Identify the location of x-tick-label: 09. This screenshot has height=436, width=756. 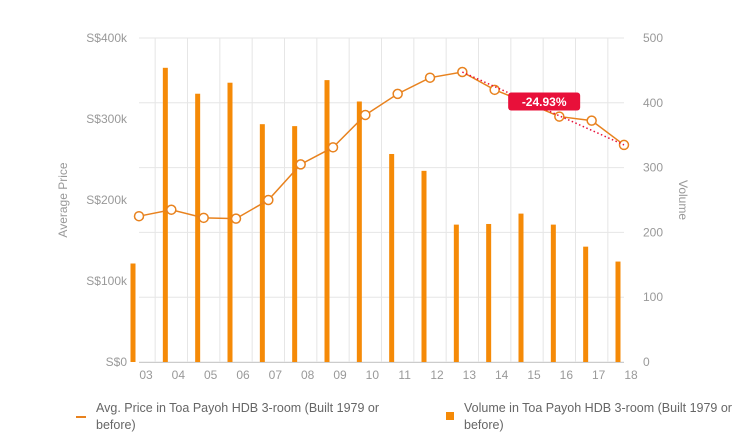
(340, 375).